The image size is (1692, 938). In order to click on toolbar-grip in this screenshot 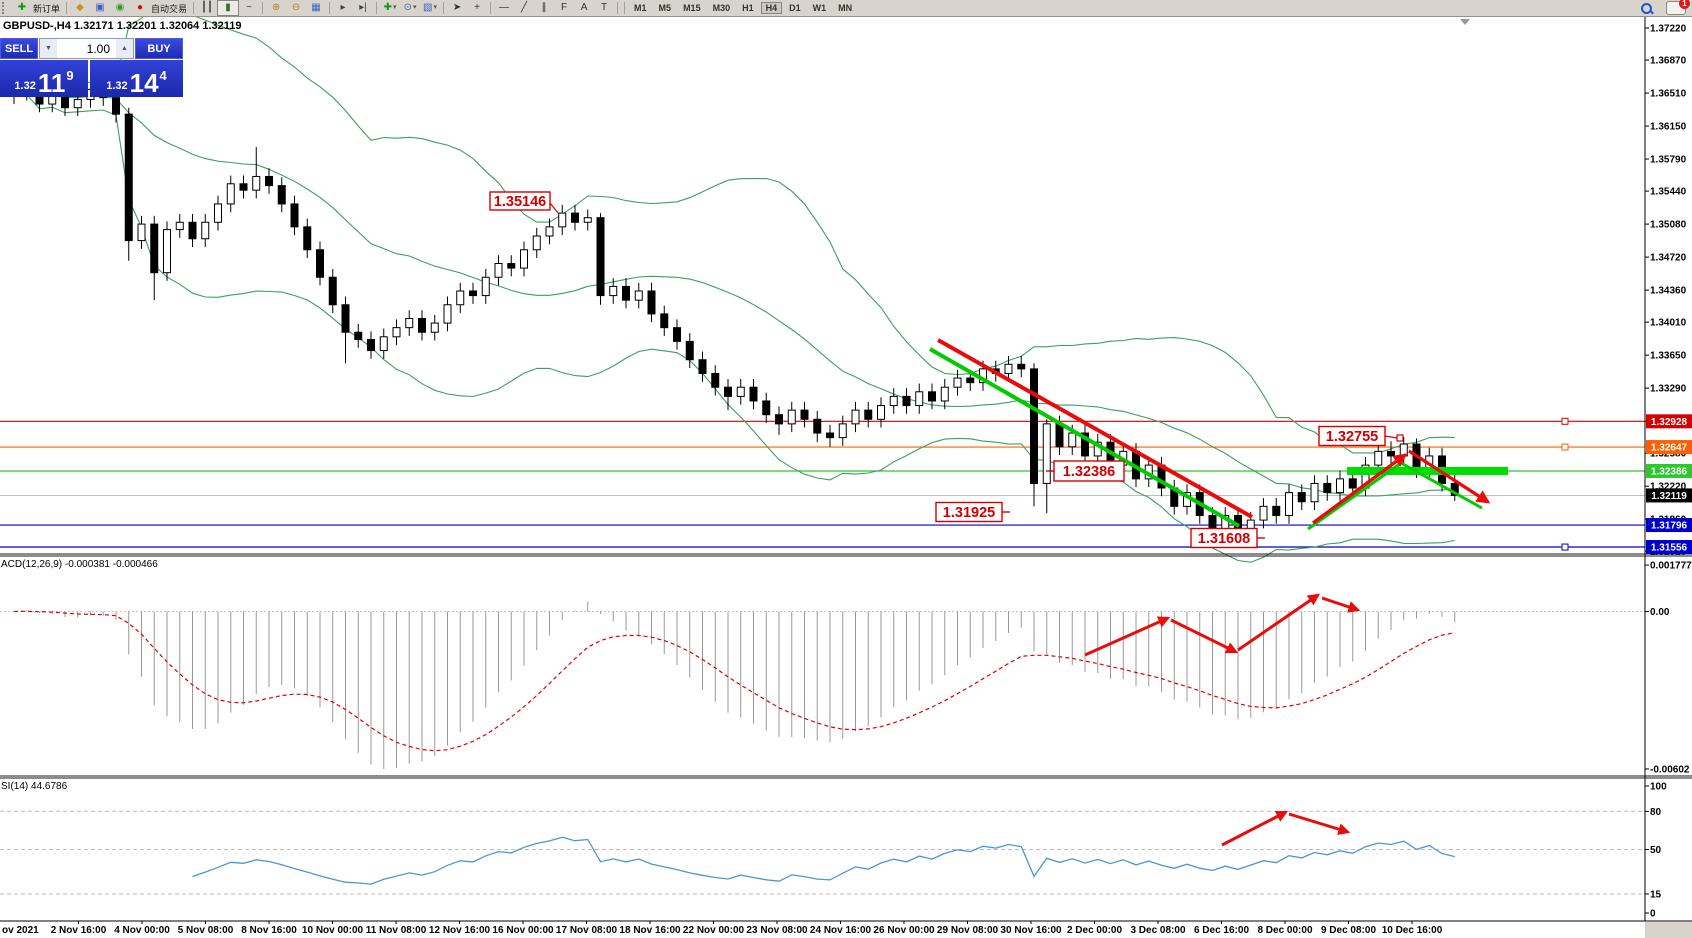, I will do `click(5, 8)`.